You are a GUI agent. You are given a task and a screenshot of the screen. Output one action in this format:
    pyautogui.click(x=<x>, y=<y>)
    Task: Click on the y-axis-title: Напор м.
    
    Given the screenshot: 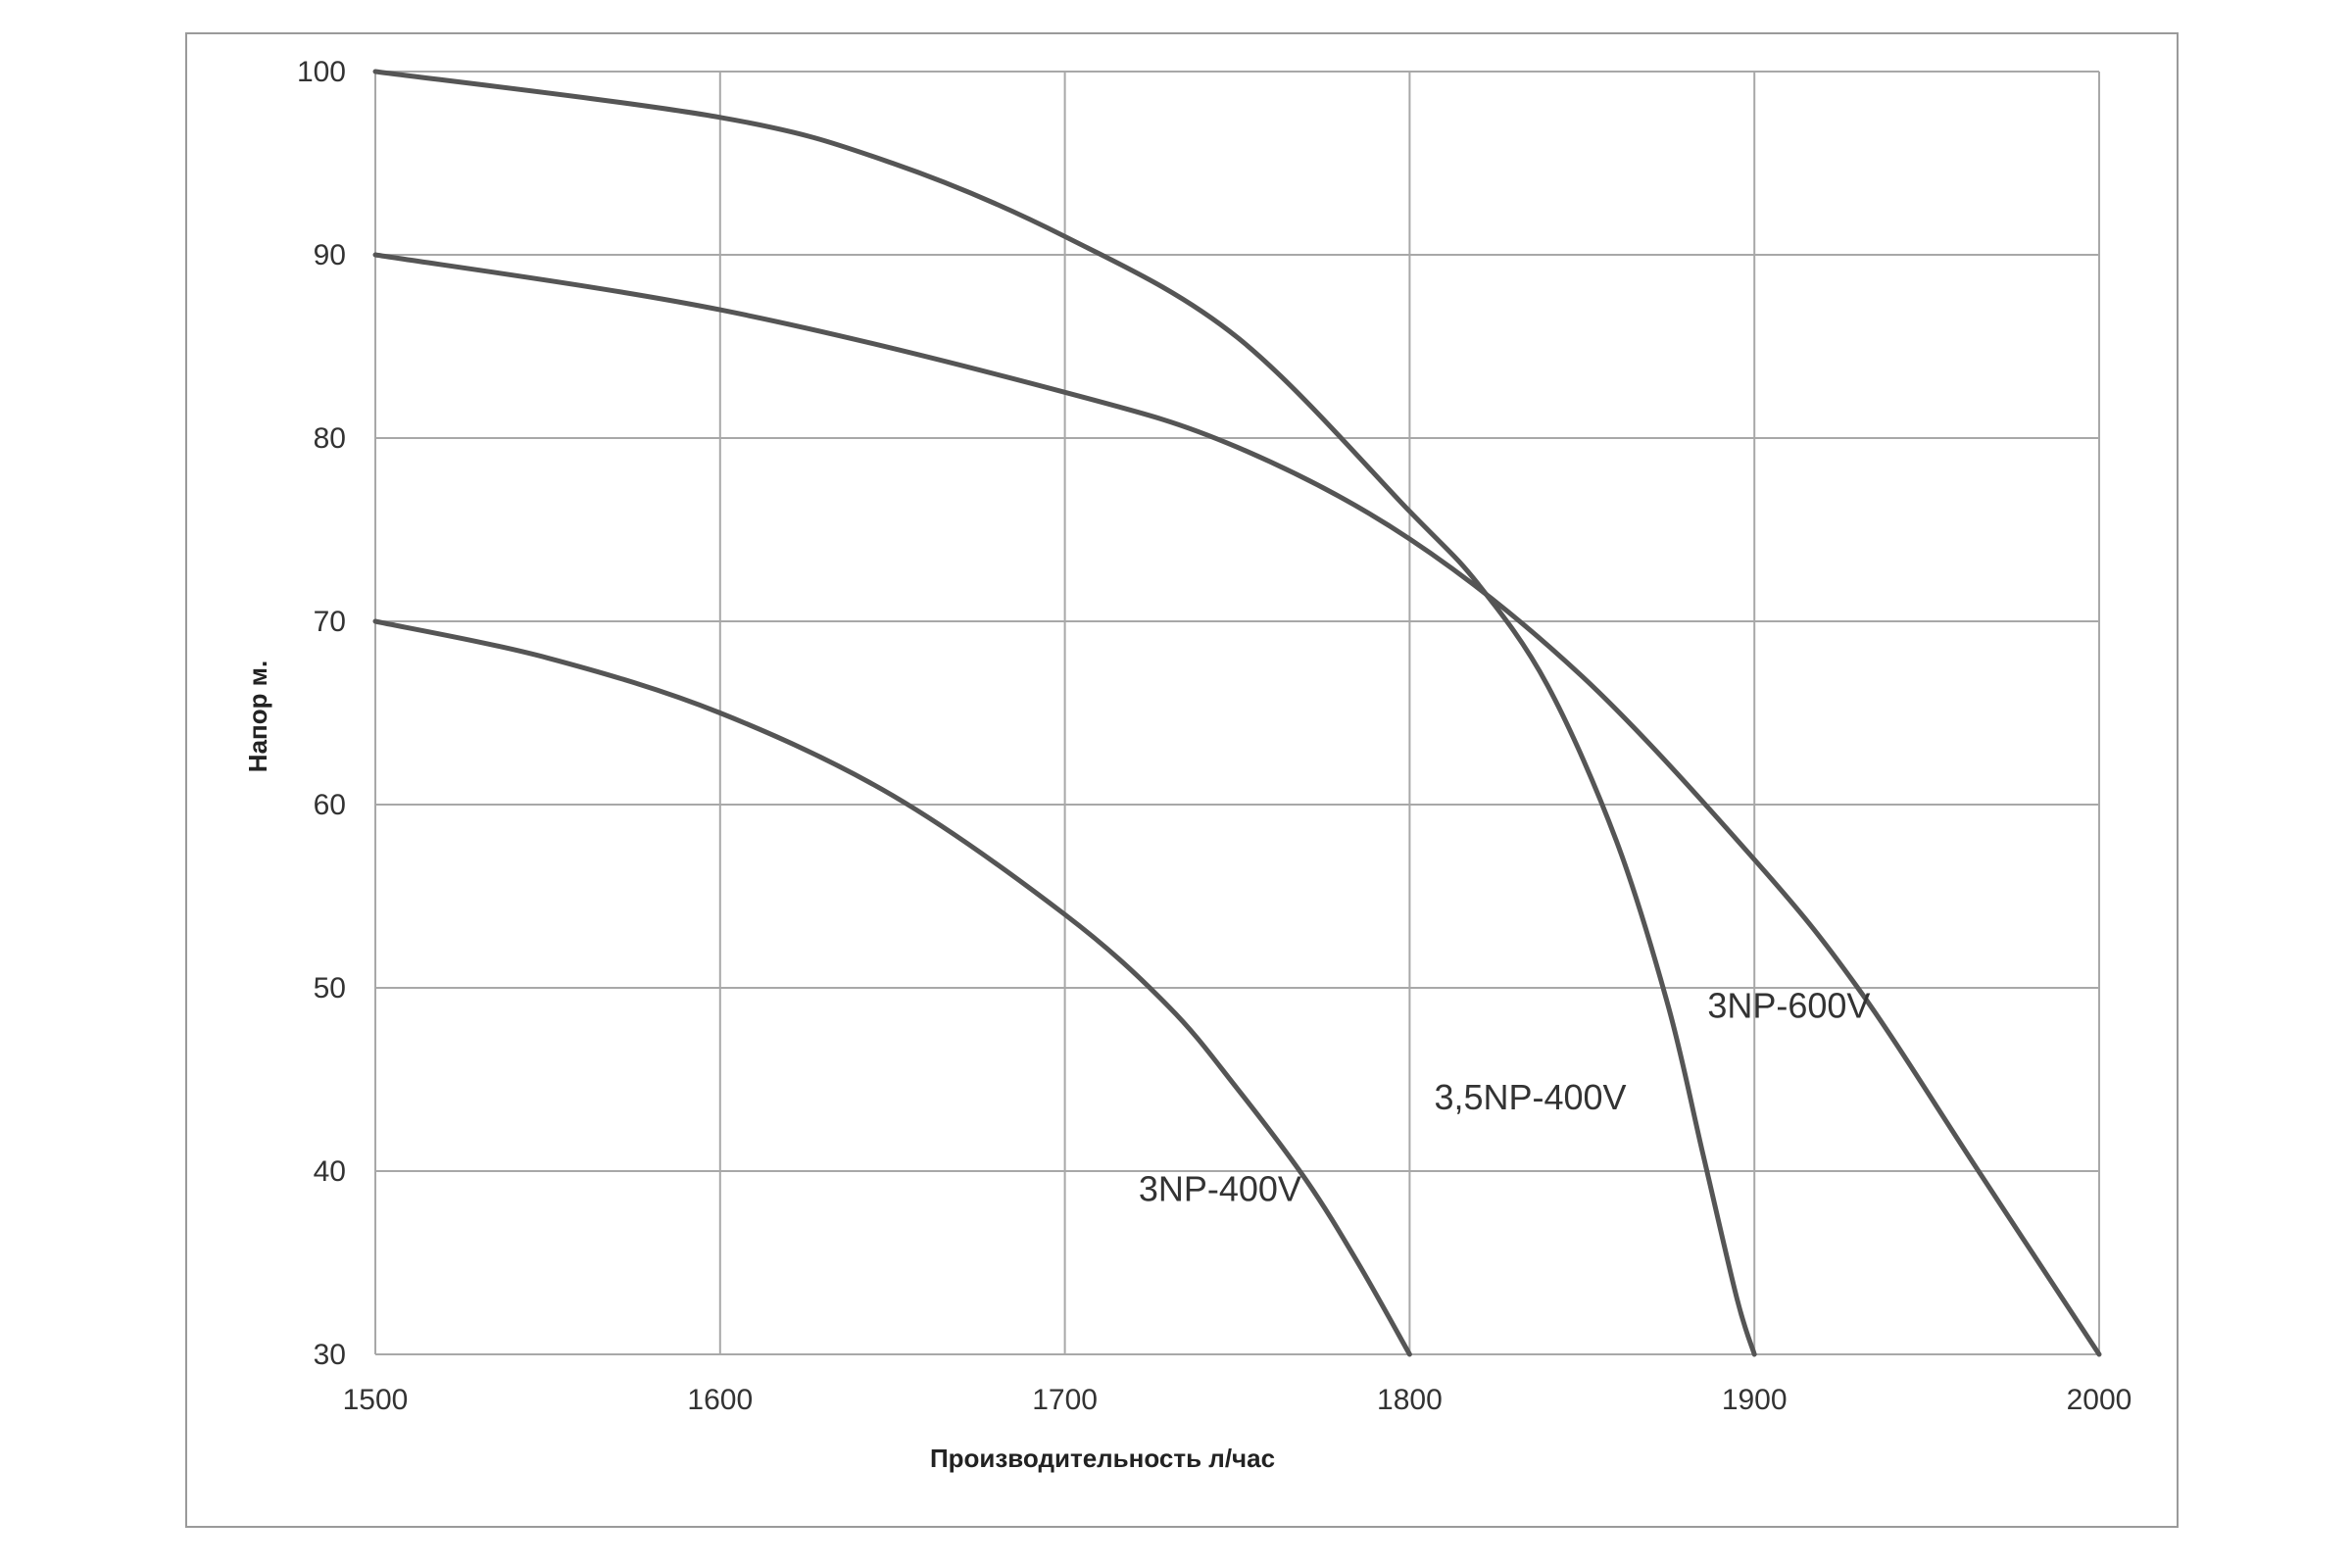 What is the action you would take?
    pyautogui.click(x=257, y=716)
    